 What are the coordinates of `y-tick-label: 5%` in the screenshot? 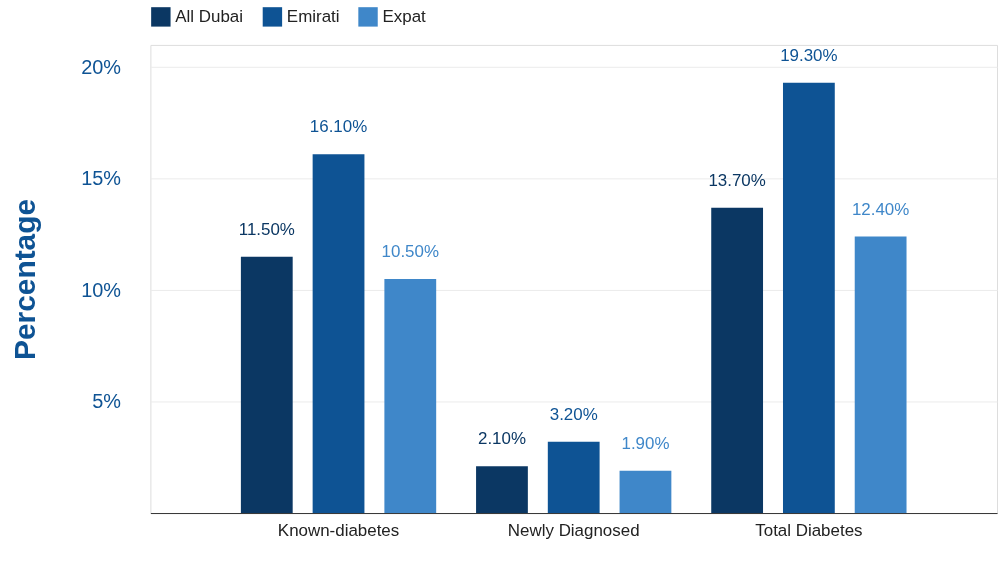 It's located at (107, 401).